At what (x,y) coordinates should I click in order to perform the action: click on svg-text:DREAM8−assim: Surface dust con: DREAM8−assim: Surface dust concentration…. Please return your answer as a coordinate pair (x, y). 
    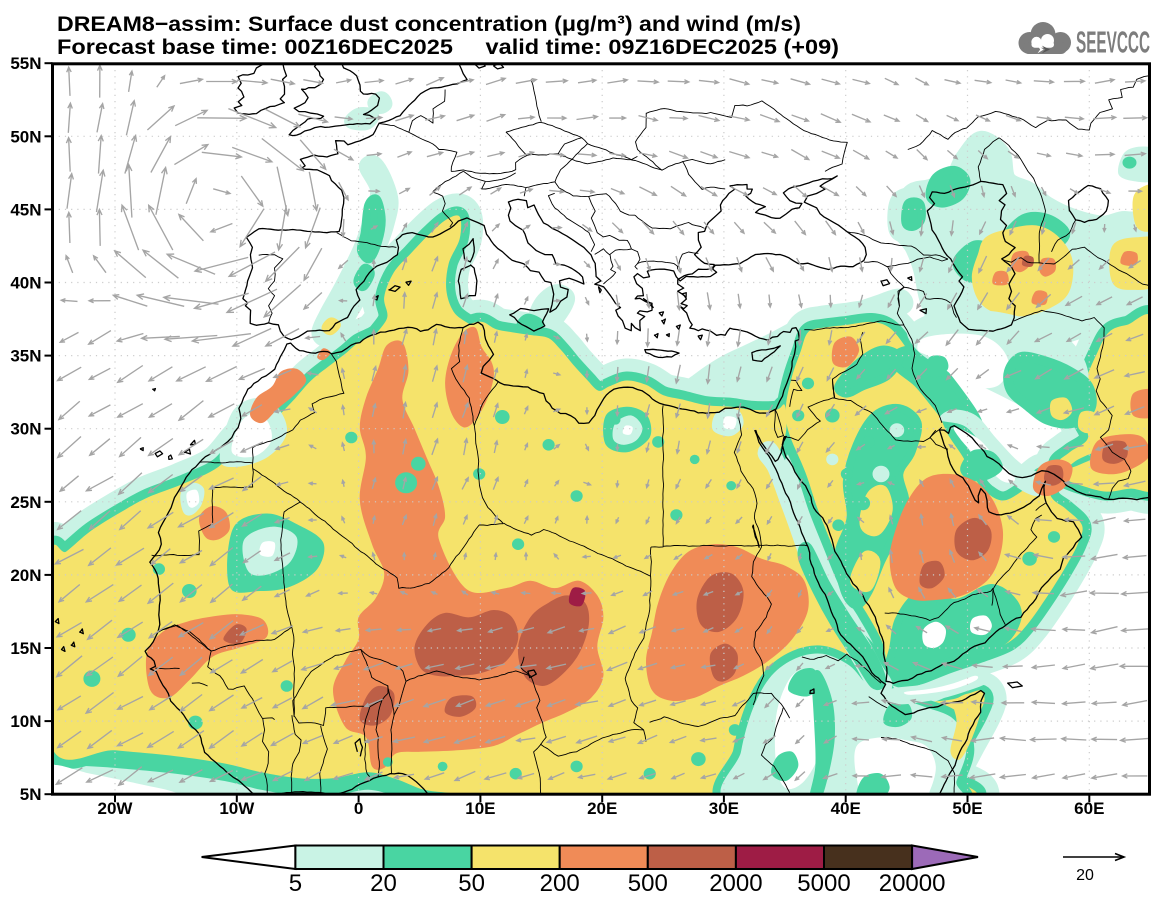
    Looking at the image, I should click on (429, 24).